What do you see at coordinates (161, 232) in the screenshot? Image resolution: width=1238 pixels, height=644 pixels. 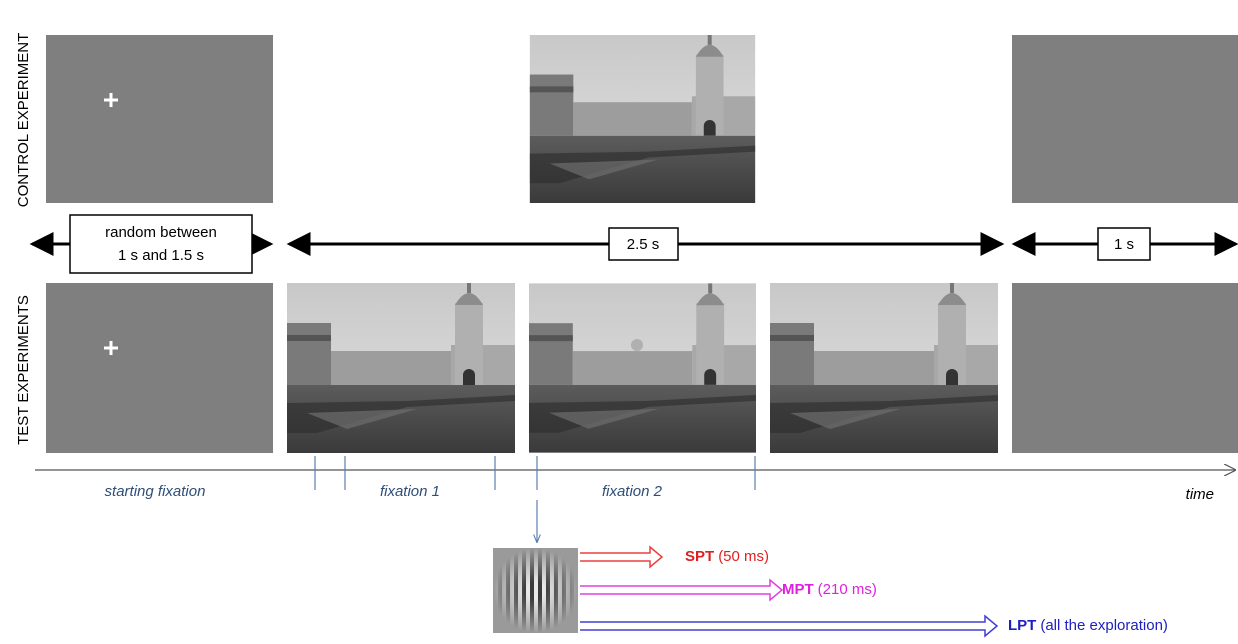 I see `duration-label: random between` at bounding box center [161, 232].